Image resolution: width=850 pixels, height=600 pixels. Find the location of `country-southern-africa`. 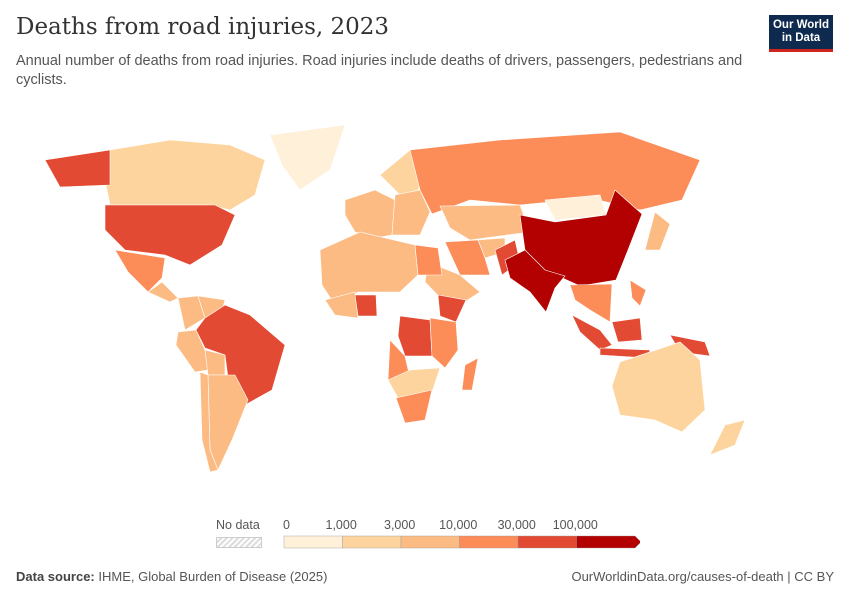

country-southern-africa is located at coordinates (414, 383).